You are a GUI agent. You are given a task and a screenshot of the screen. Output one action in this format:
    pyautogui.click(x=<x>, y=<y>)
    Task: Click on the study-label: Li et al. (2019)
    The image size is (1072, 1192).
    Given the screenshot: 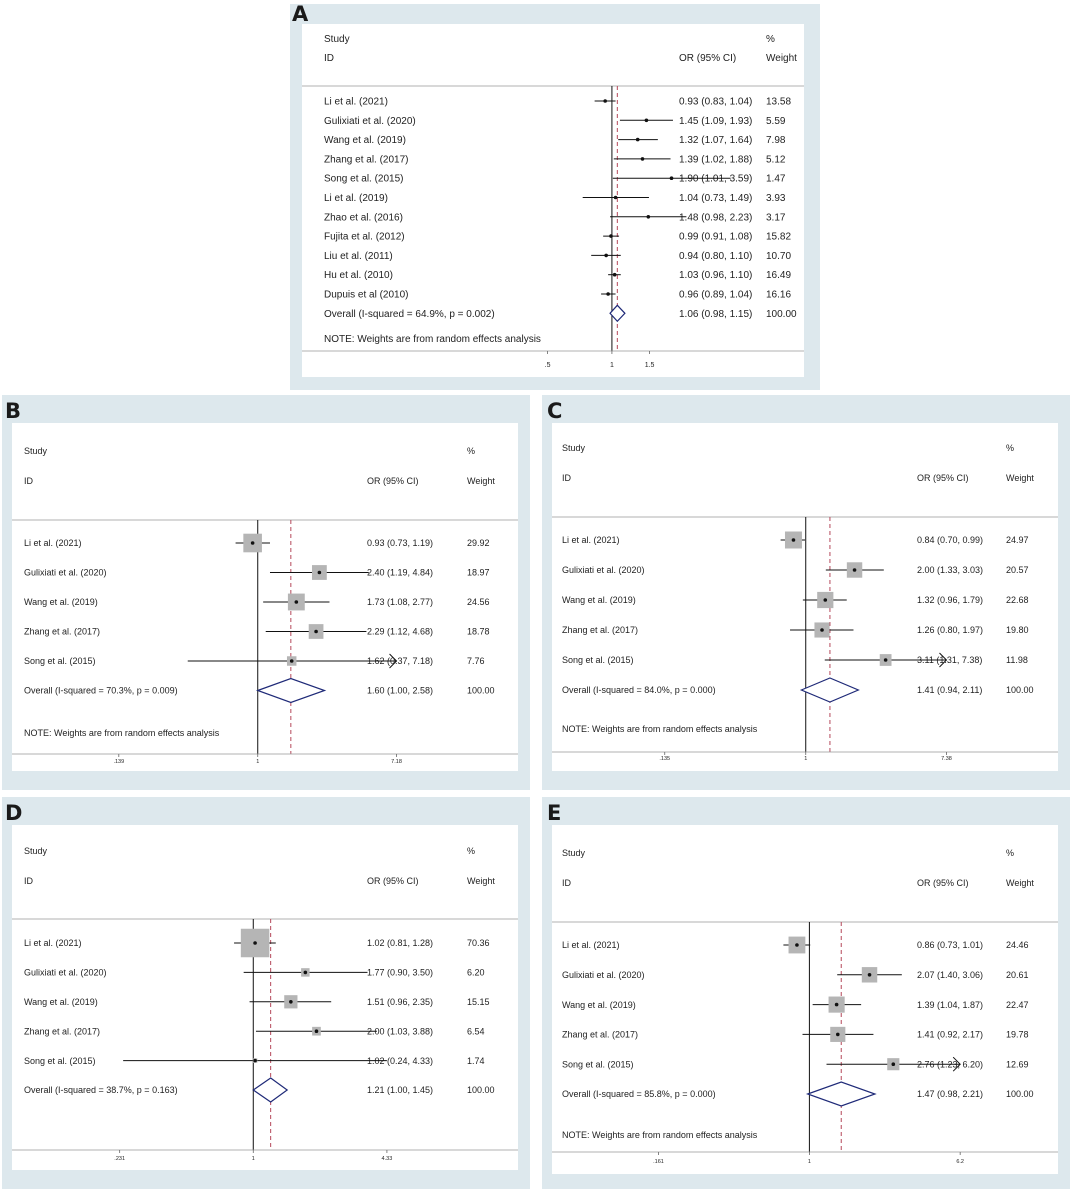 What is the action you would take?
    pyautogui.click(x=356, y=198)
    